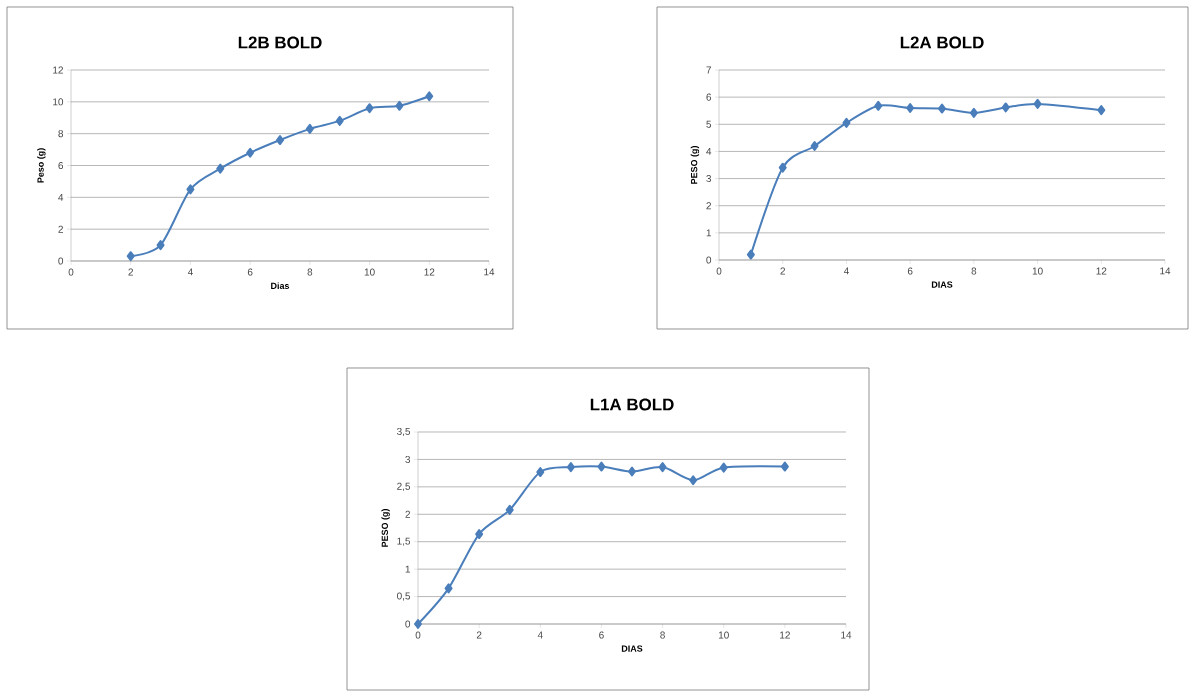 This screenshot has height=691, width=1189. I want to click on y-tick-label: 10, so click(58, 102).